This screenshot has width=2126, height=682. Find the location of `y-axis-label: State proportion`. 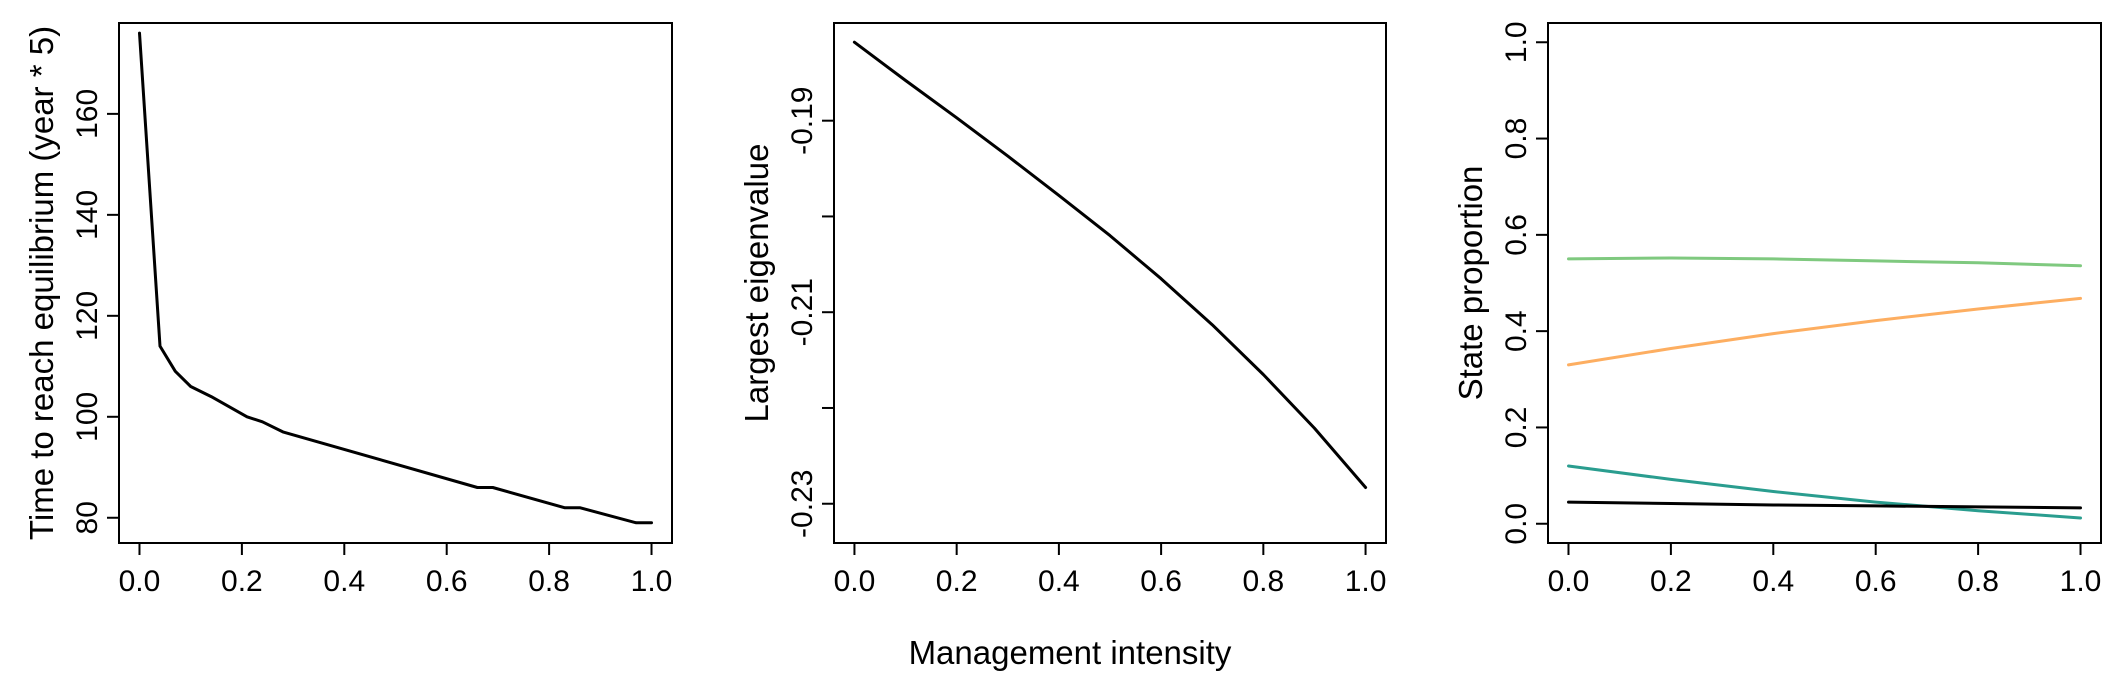

y-axis-label: State proportion is located at coordinates (1470, 283).